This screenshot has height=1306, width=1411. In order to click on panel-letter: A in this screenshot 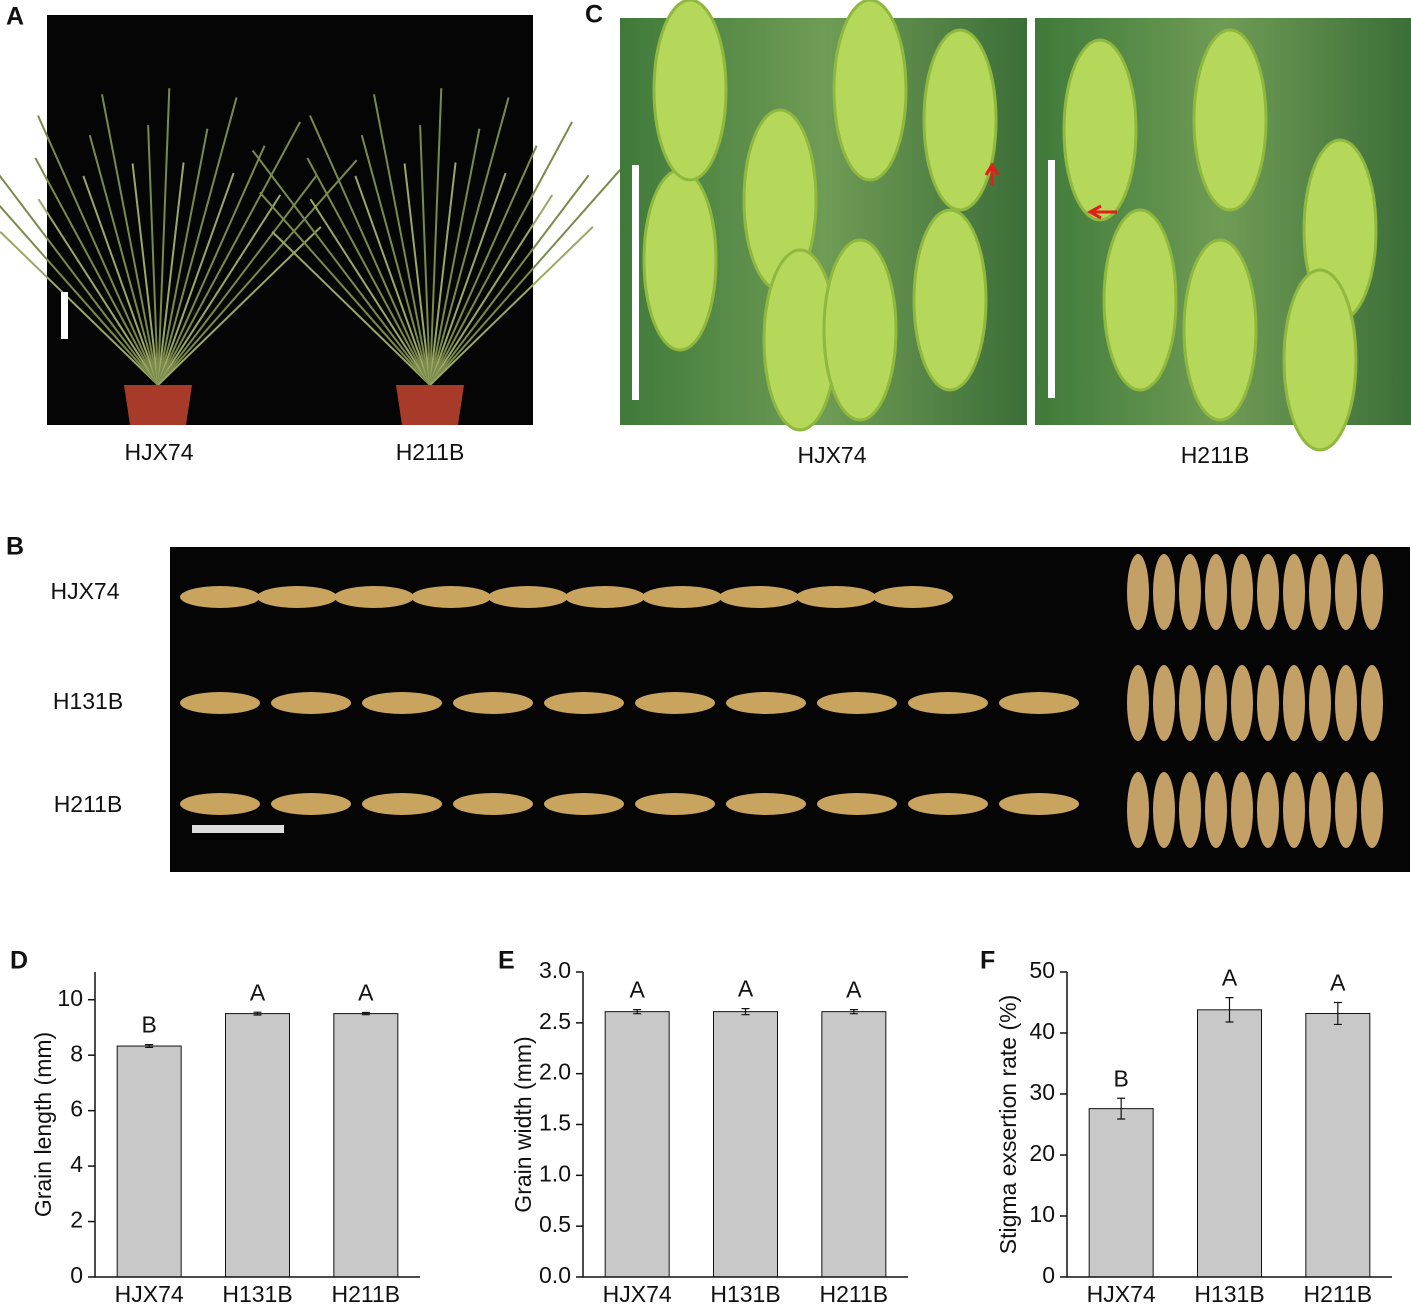, I will do `click(15, 17)`.